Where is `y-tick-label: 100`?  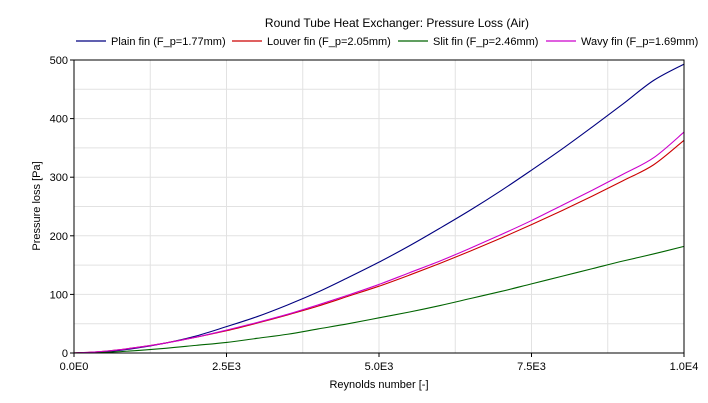 y-tick-label: 100 is located at coordinates (59, 295).